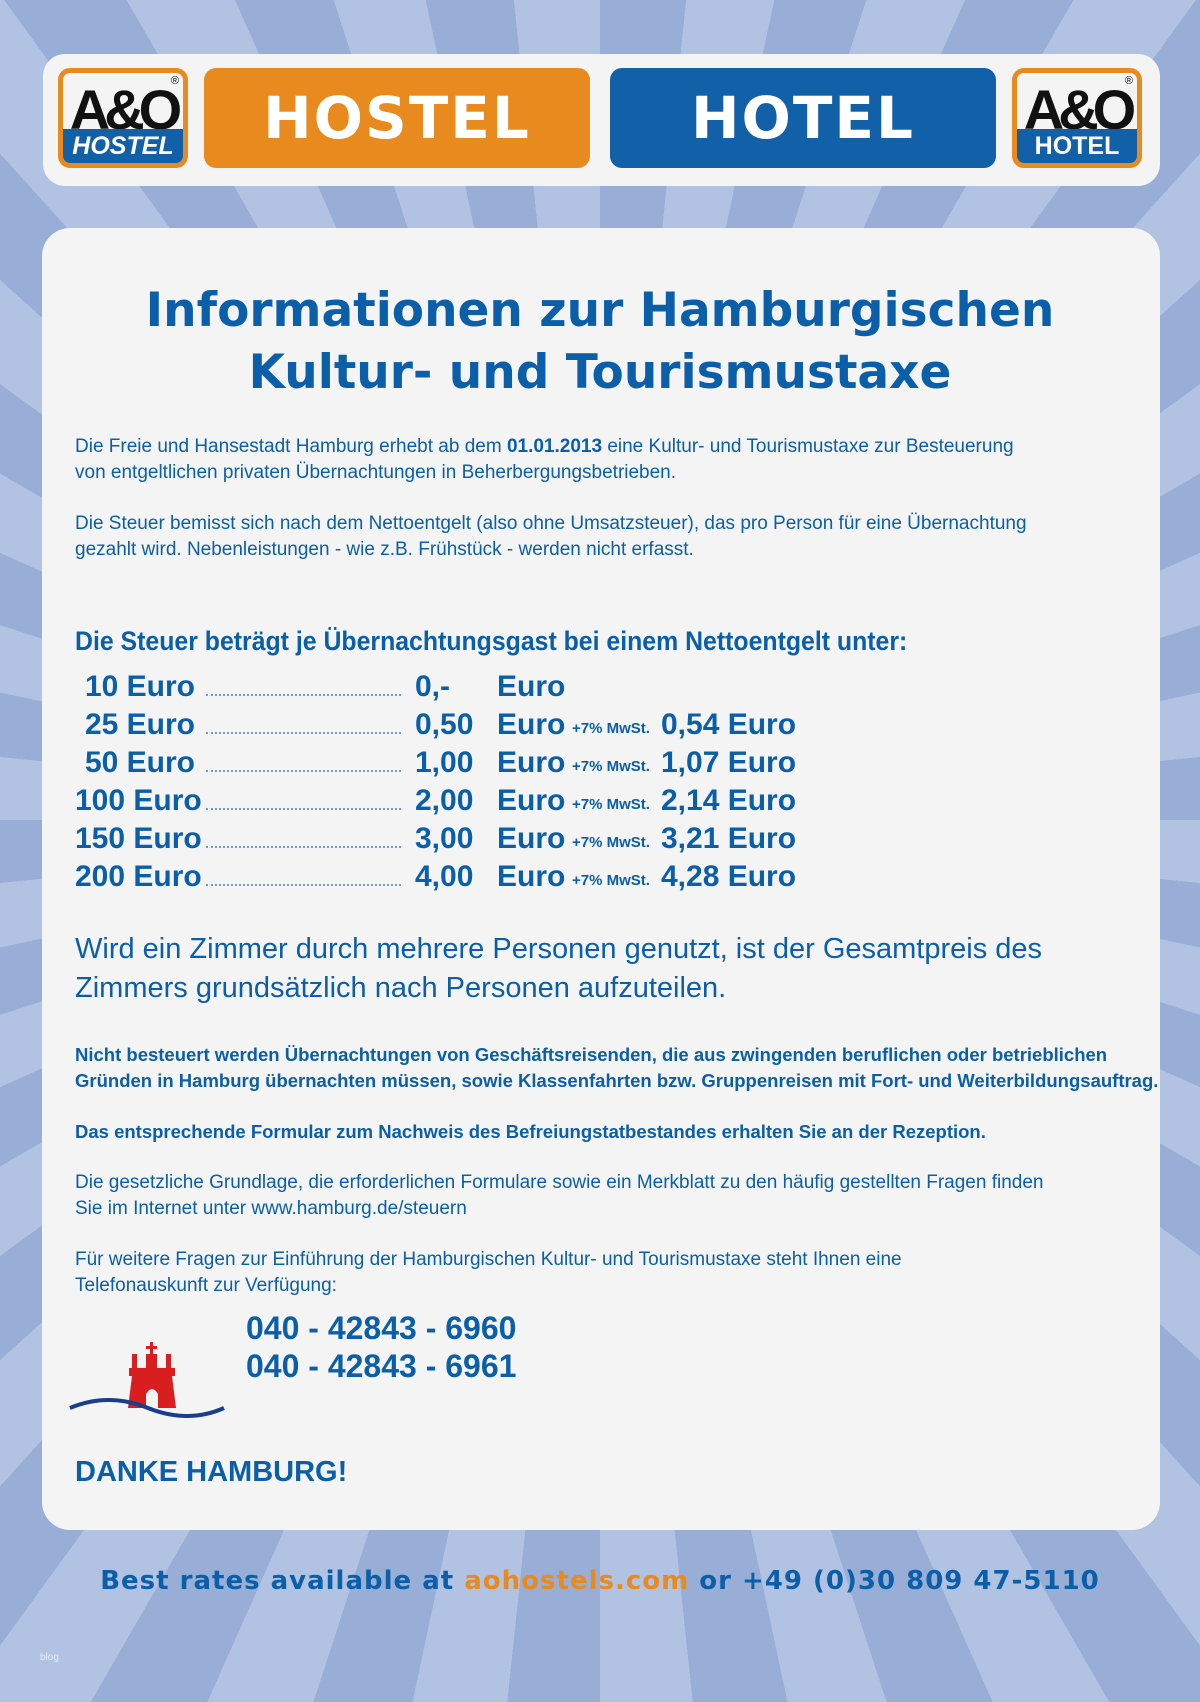 This screenshot has width=1200, height=1702. What do you see at coordinates (601, 120) in the screenshot?
I see `brand-header: A&O ® HOSTEL HOSTEL HOTEL A&O ® HOTEL` at bounding box center [601, 120].